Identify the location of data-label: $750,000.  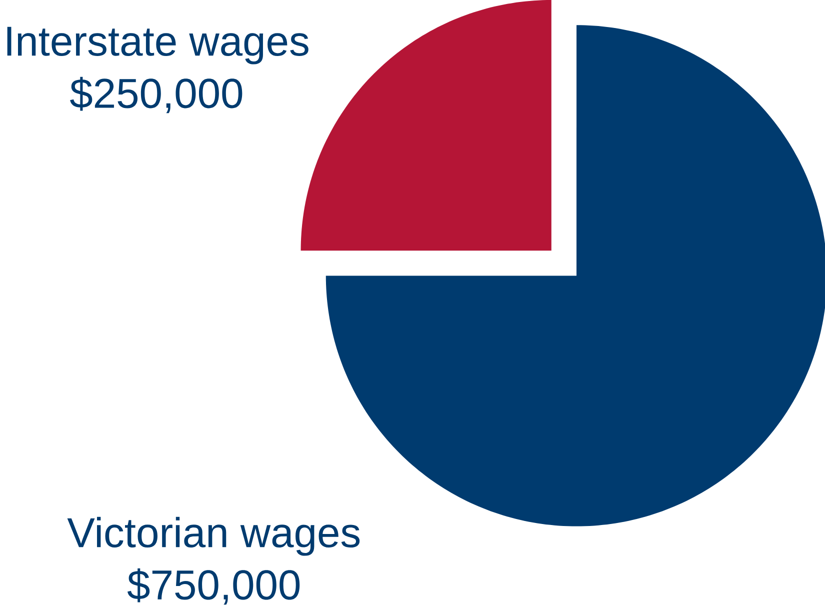
(213, 586).